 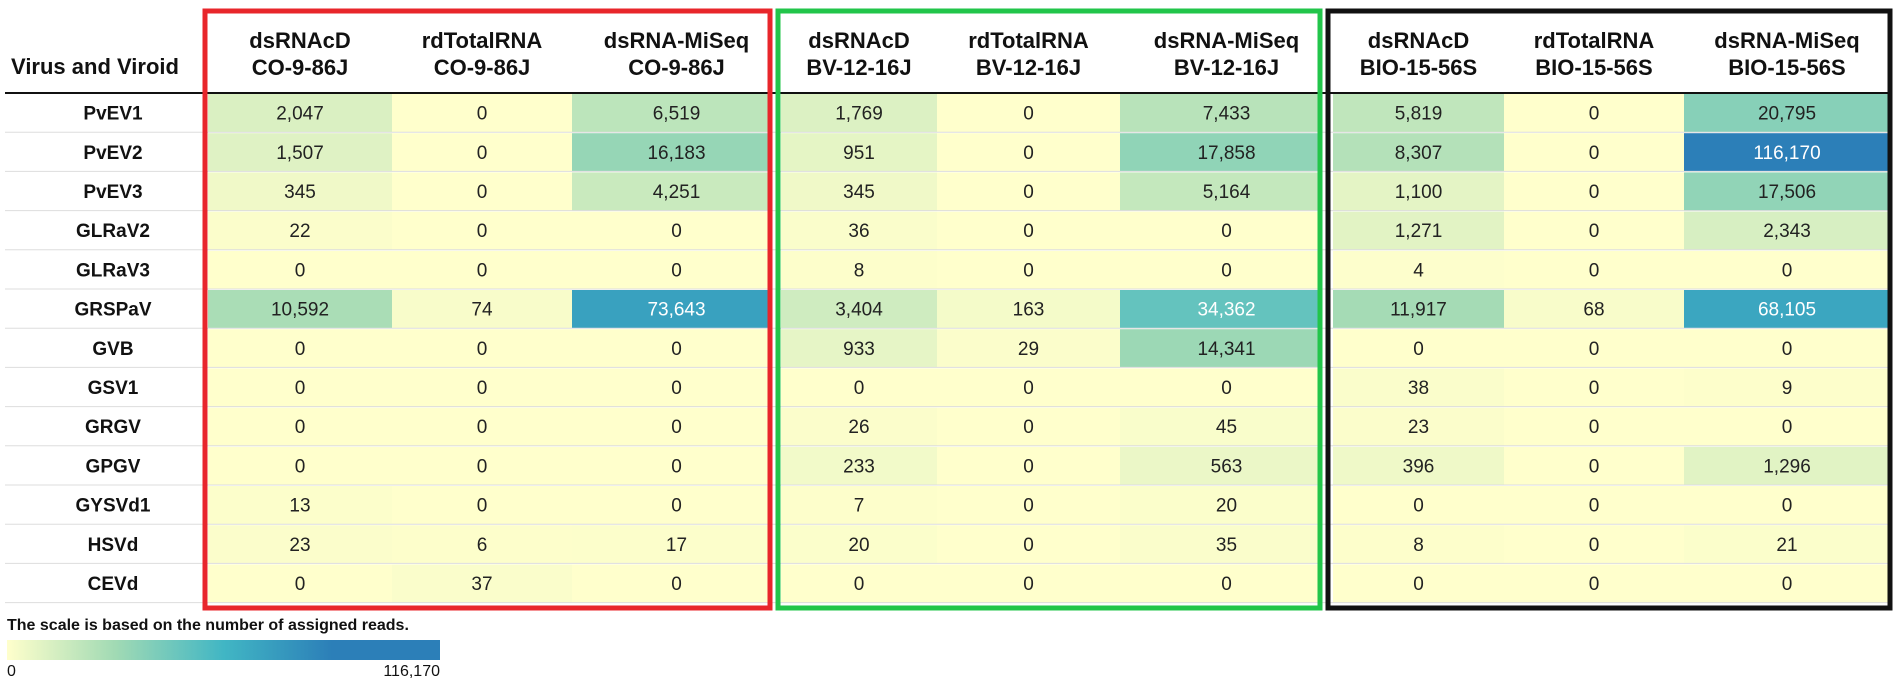 I want to click on cell-value-HSVd-3: 20, so click(x=858, y=545).